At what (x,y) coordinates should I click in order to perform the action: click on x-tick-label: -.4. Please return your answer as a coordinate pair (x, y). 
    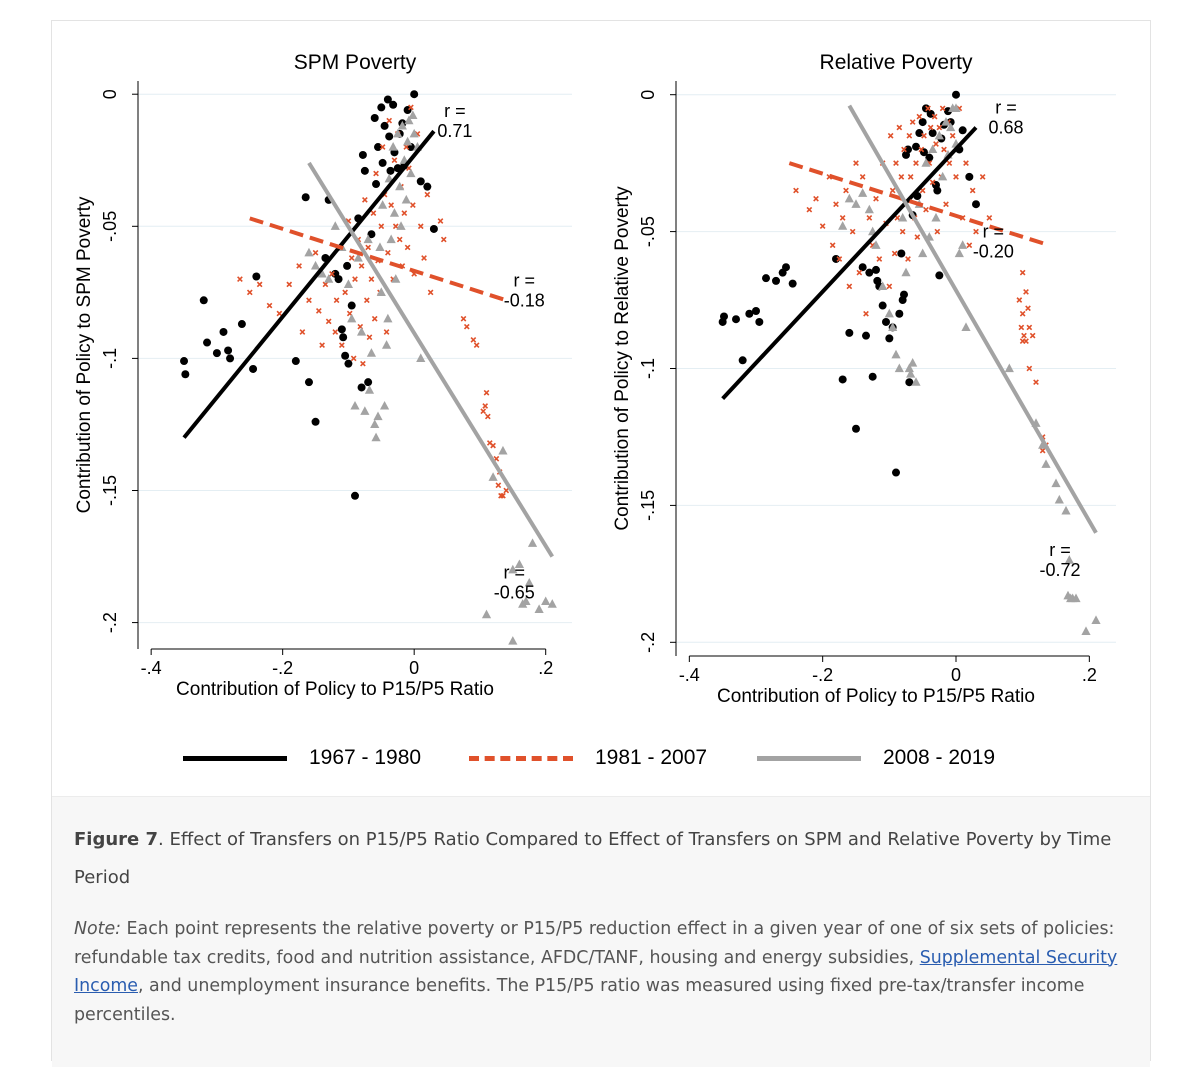
    Looking at the image, I should click on (151, 668).